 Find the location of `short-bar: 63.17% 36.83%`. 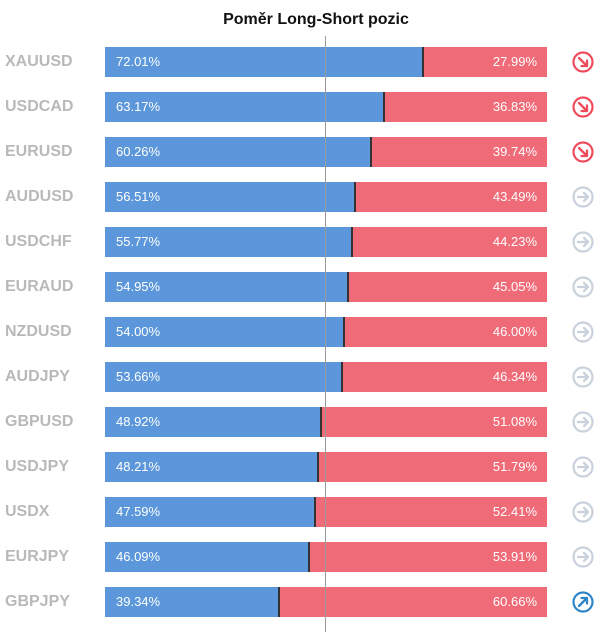

short-bar: 63.17% 36.83% is located at coordinates (326, 107).